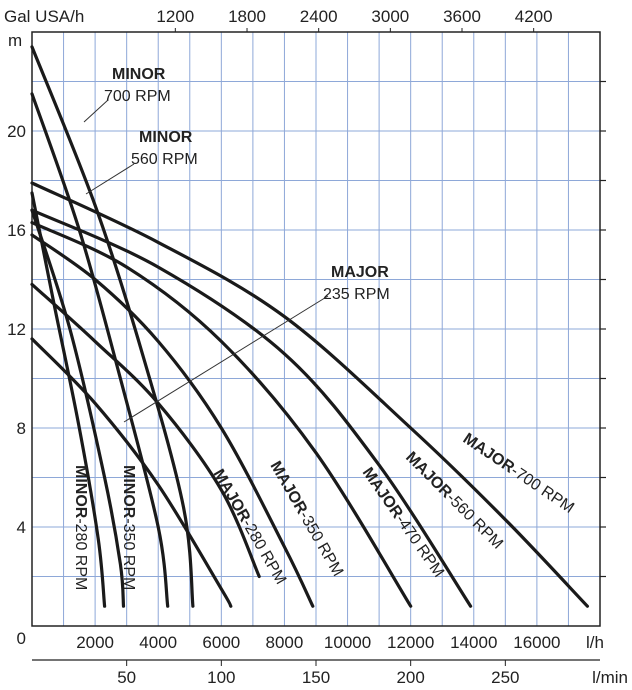  Describe the element at coordinates (505, 677) in the screenshot. I see `l-min-tick-label: 250` at that location.